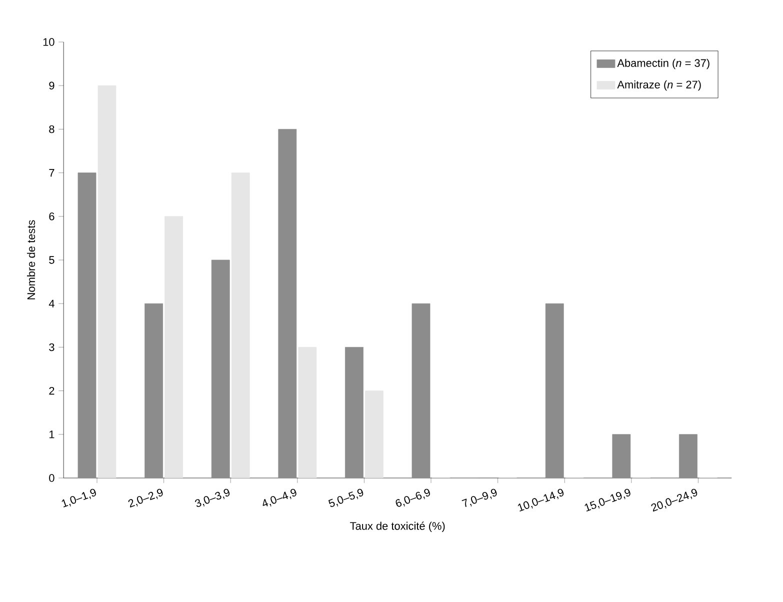 The image size is (783, 602). What do you see at coordinates (397, 527) in the screenshot?
I see `x-axis-title: Taux de toxicité (%)` at bounding box center [397, 527].